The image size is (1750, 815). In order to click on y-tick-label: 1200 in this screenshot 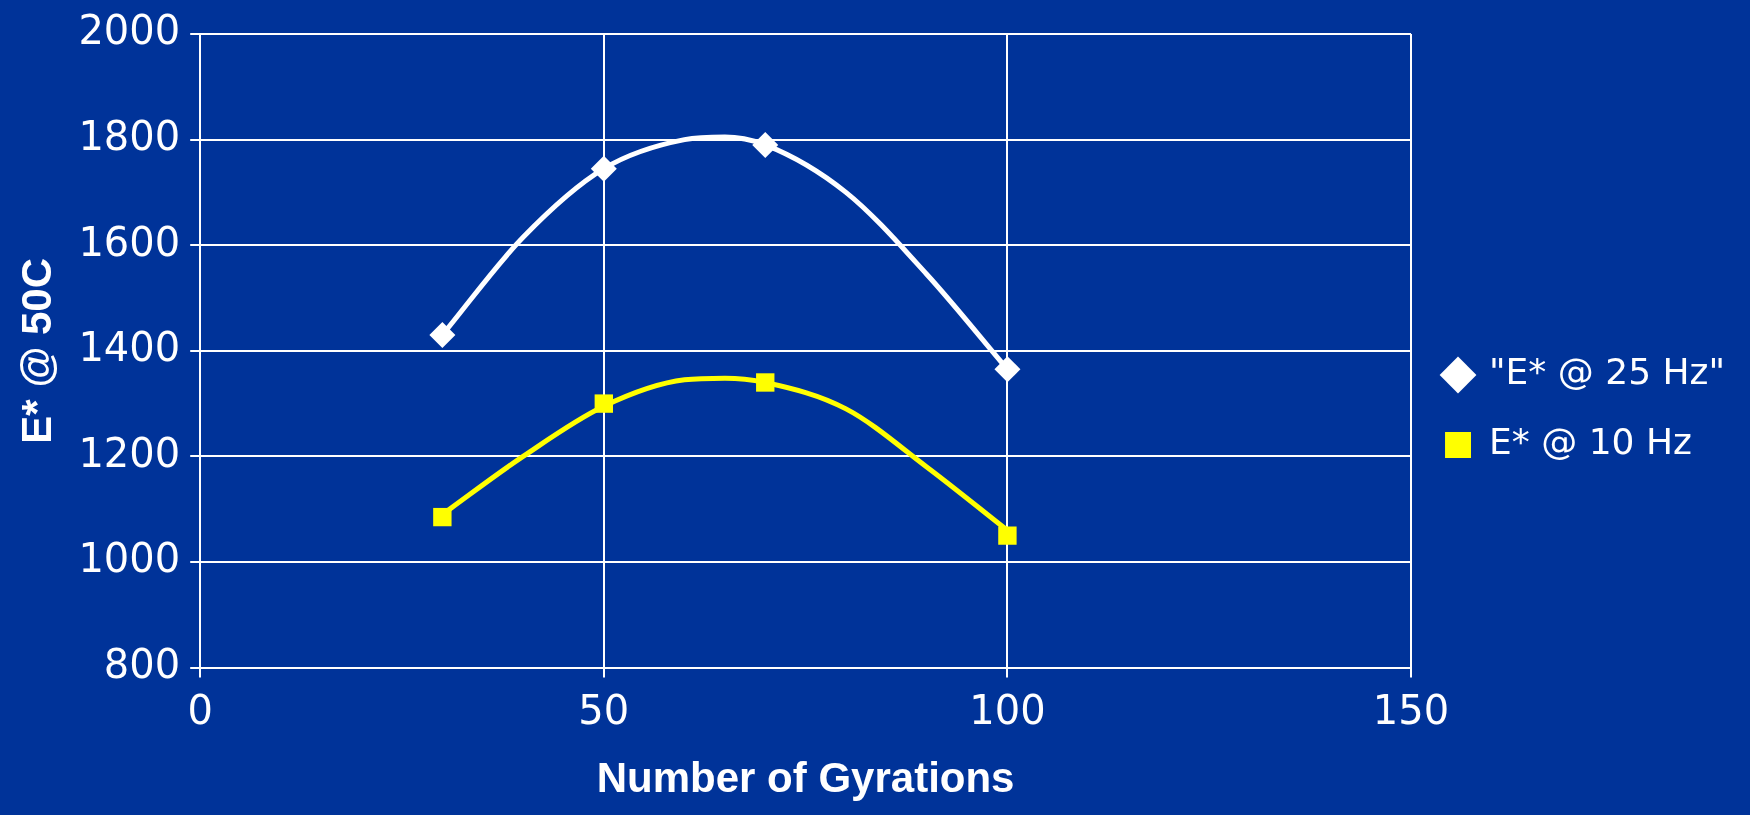, I will do `click(129, 452)`.